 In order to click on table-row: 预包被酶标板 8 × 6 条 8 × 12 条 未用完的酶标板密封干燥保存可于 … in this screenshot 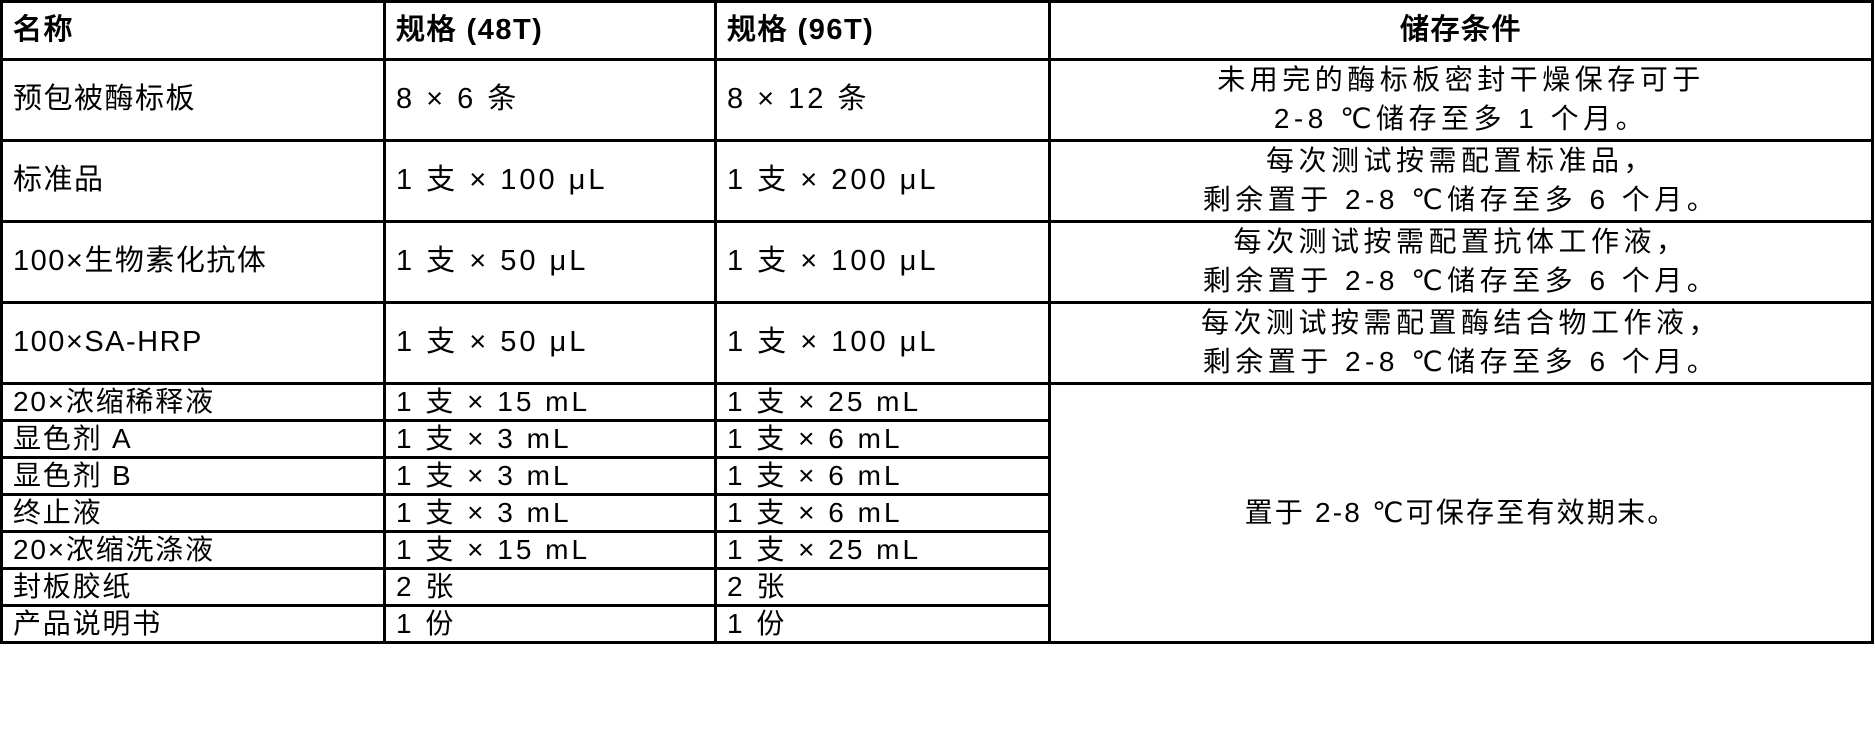, I will do `click(937, 100)`.